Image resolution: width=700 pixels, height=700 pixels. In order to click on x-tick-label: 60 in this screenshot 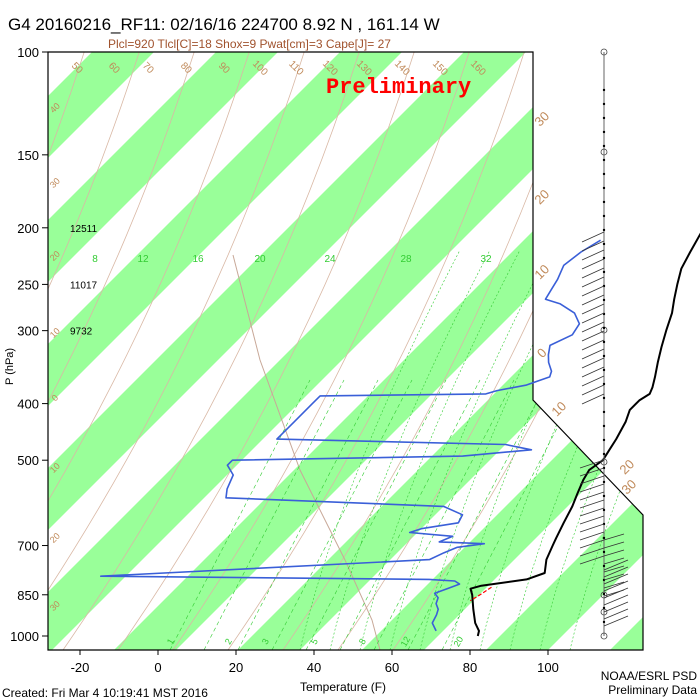, I will do `click(392, 667)`.